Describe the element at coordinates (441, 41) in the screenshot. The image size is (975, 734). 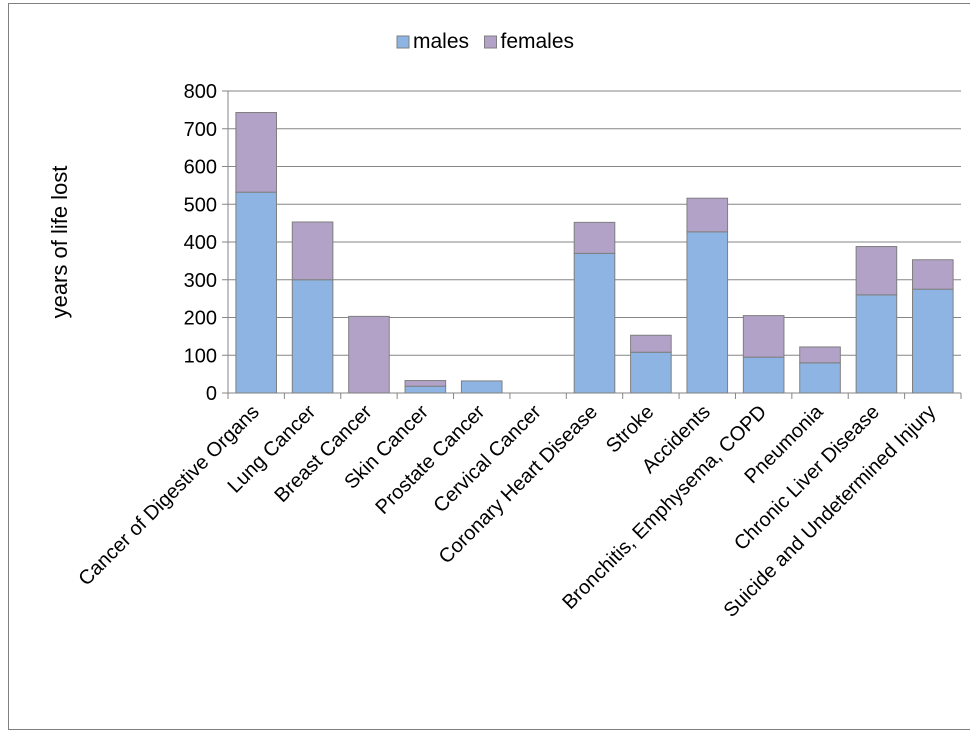
I see `legend-label-males: males` at that location.